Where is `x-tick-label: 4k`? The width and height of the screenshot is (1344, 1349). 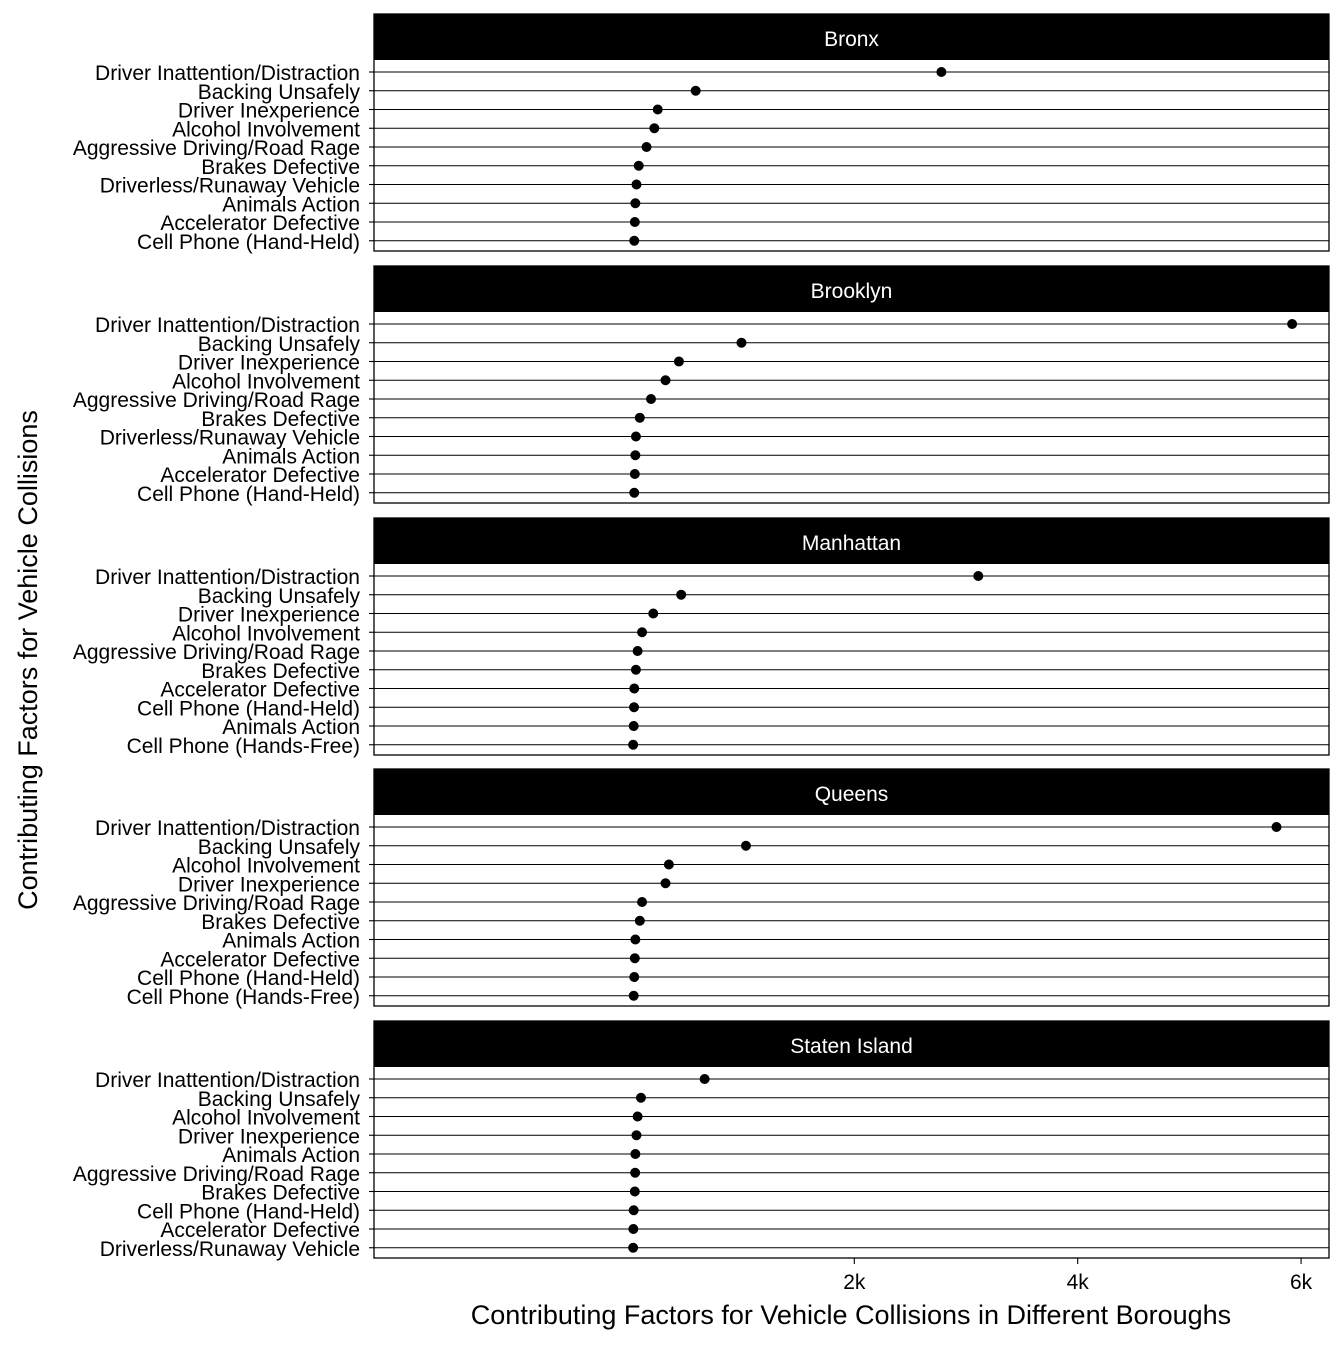
x-tick-label: 4k is located at coordinates (1078, 1282).